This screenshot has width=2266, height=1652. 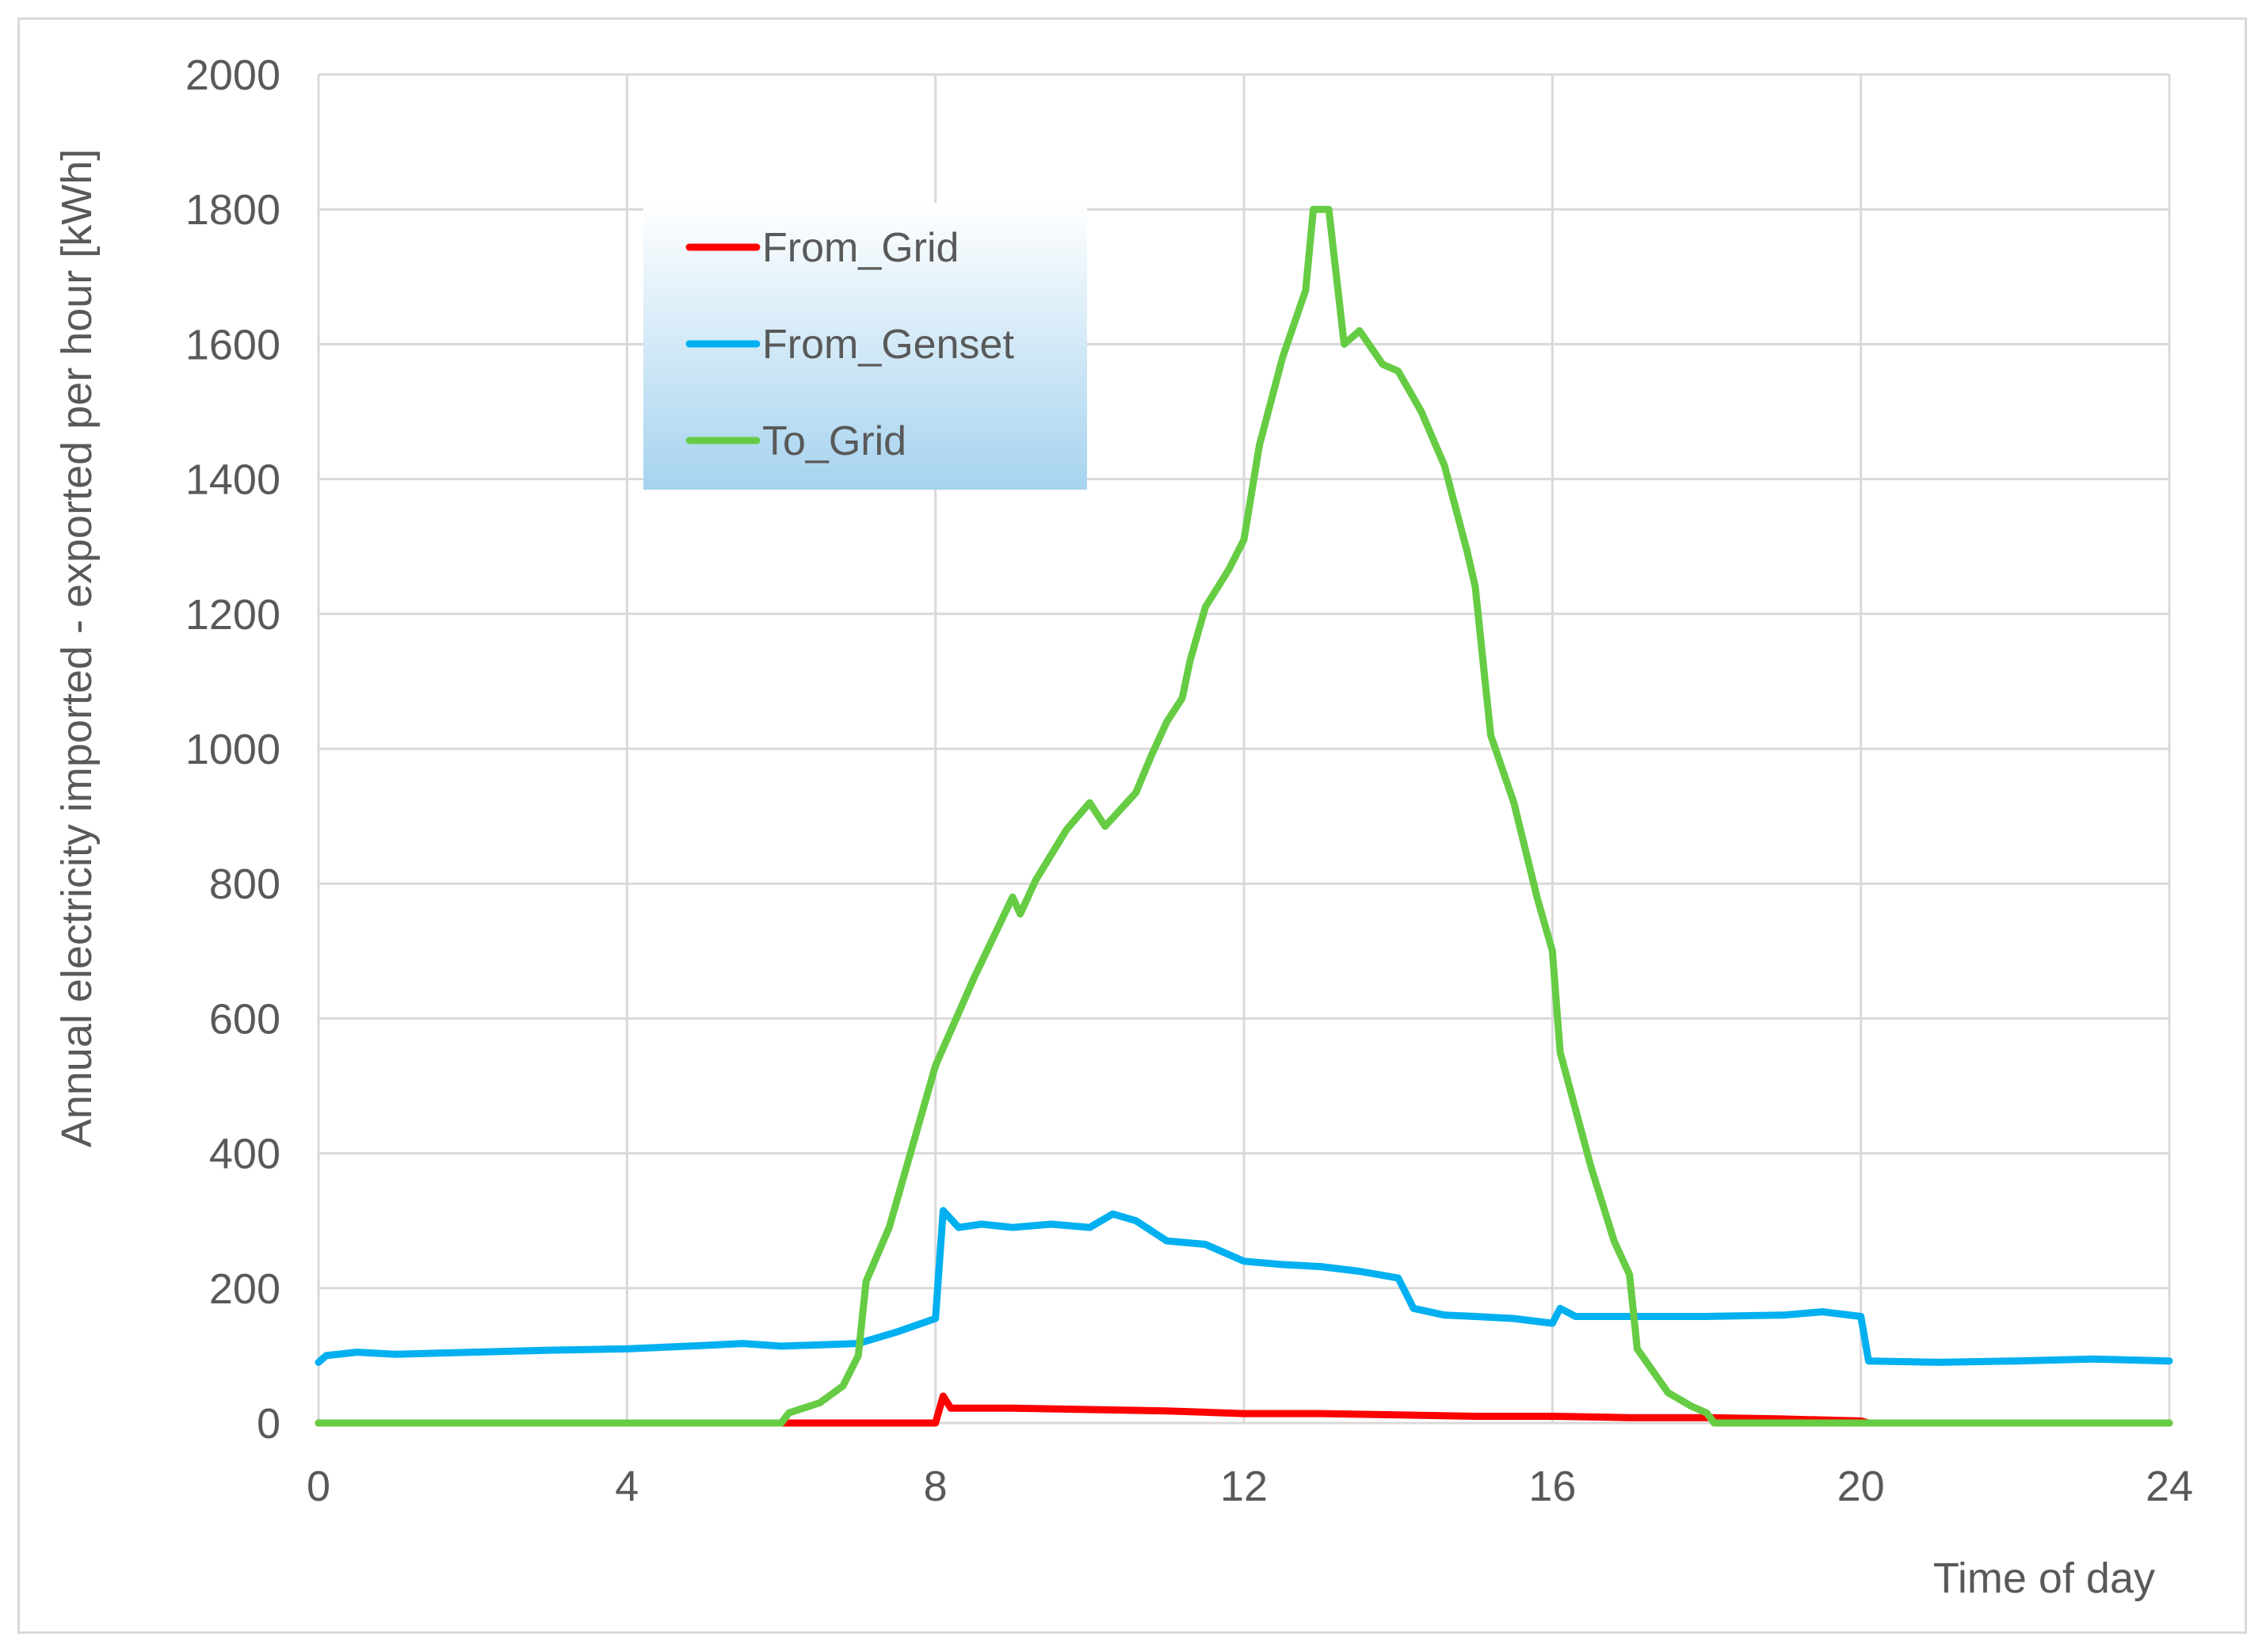 What do you see at coordinates (244, 884) in the screenshot?
I see `y-tick-label-4: 800` at bounding box center [244, 884].